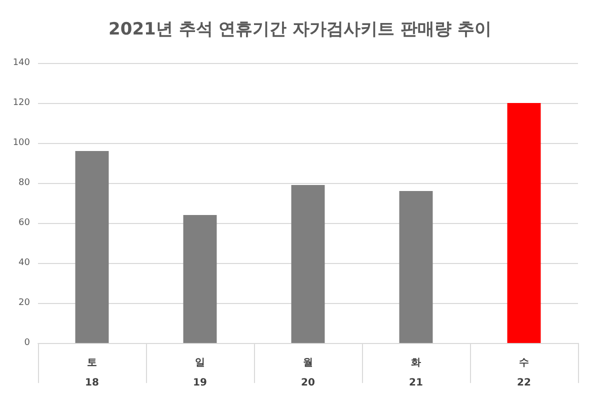 The width and height of the screenshot is (600, 411). I want to click on y-tick-label: 140, so click(21, 63).